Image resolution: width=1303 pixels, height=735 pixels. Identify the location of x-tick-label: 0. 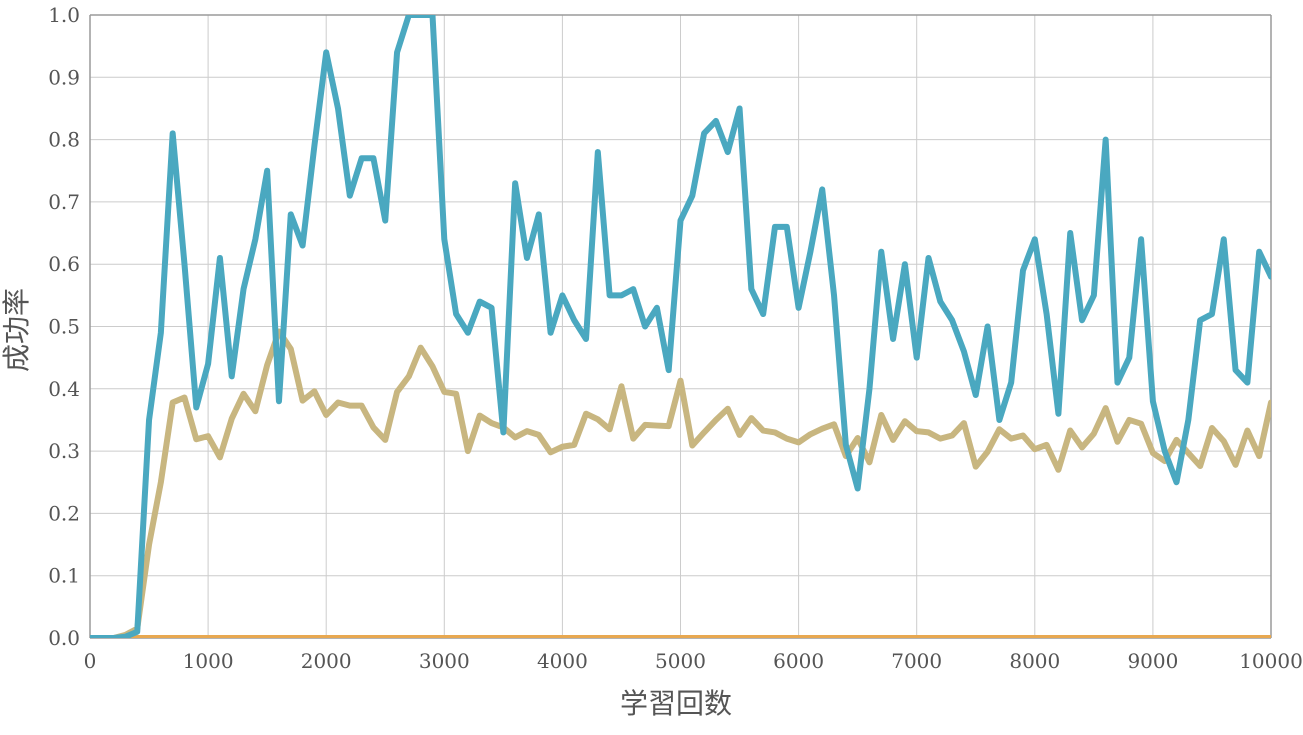
(90, 661).